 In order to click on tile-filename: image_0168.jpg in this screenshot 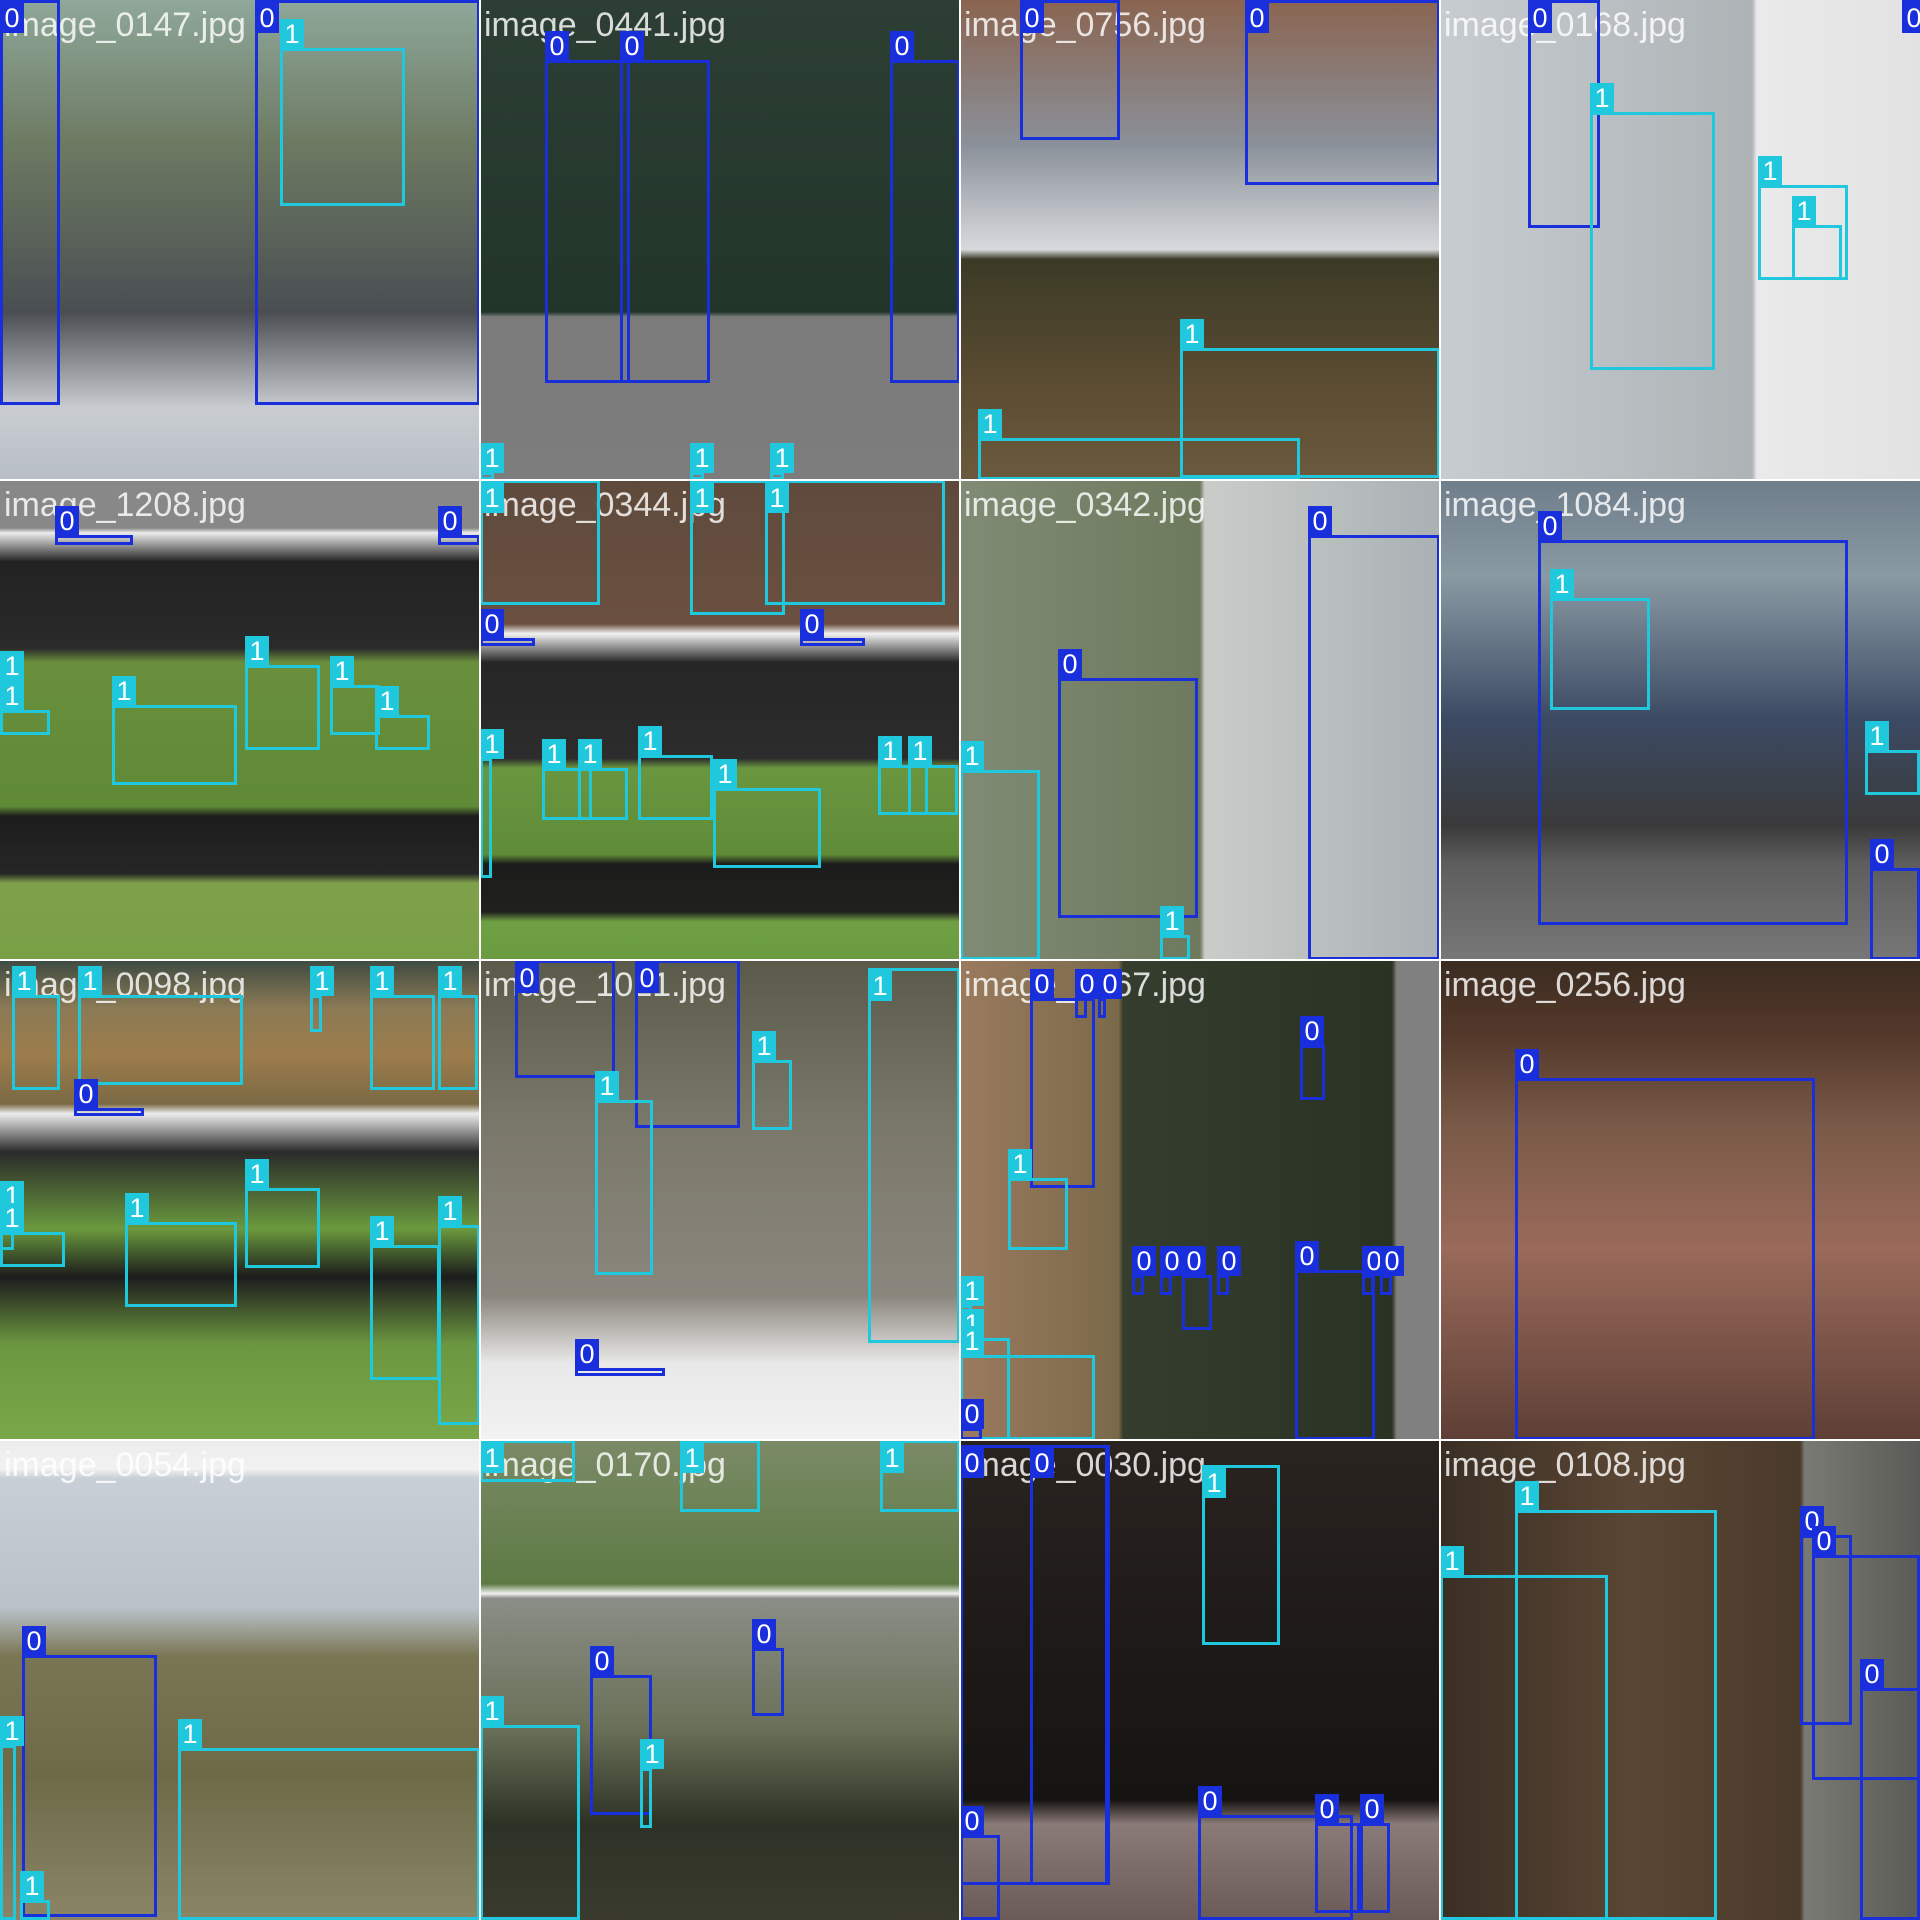, I will do `click(1565, 25)`.